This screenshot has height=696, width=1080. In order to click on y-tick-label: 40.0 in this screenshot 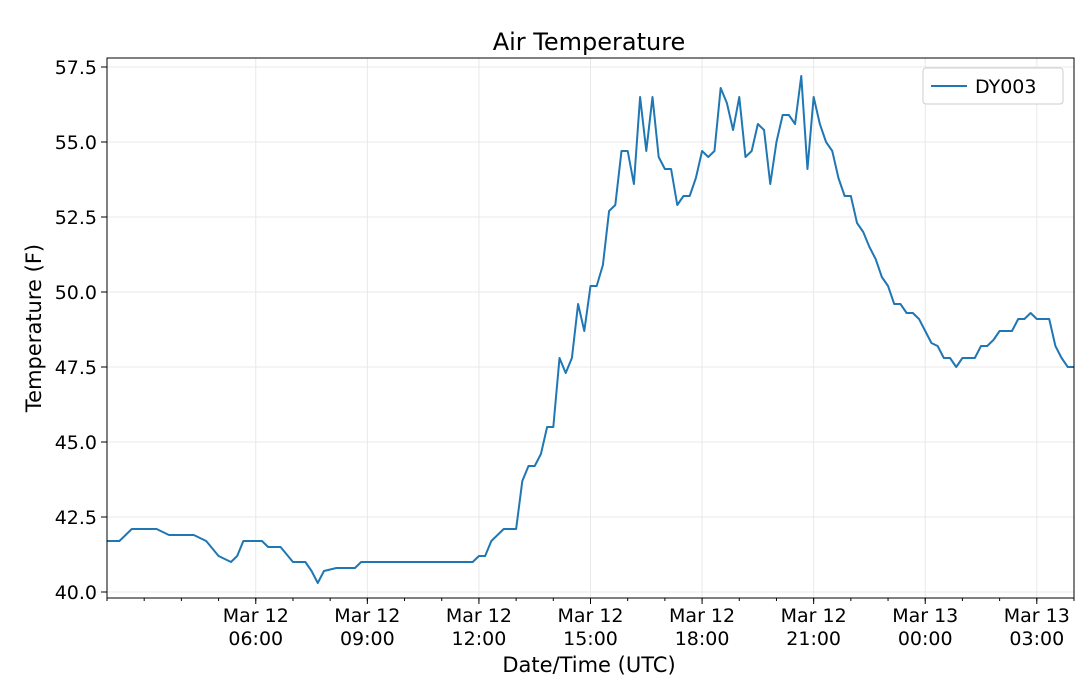, I will do `click(76, 593)`.